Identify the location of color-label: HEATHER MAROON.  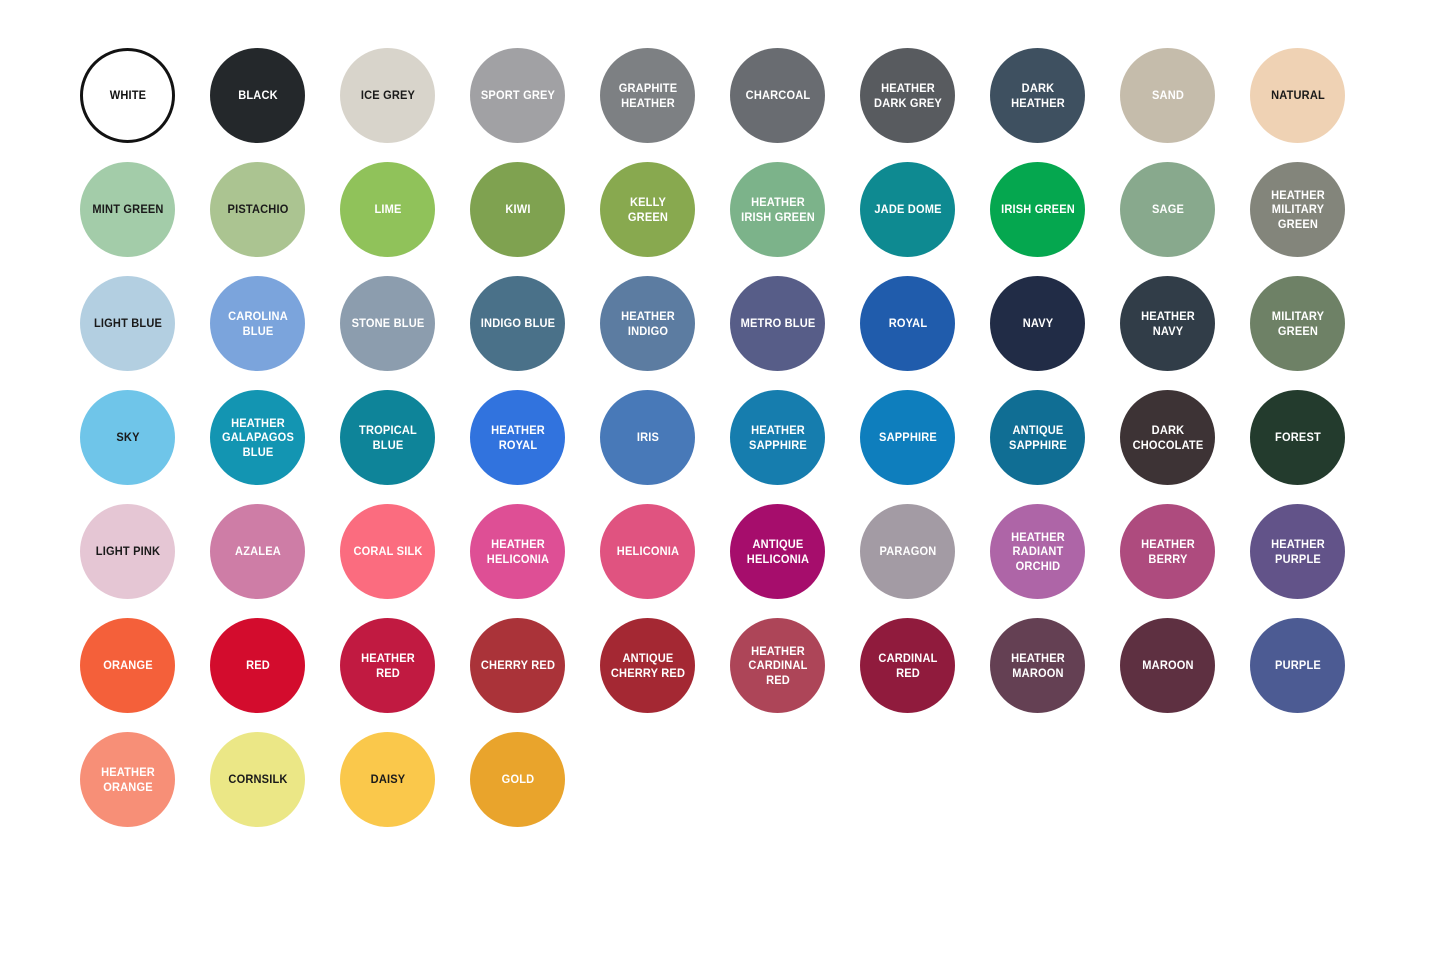
(1037, 665).